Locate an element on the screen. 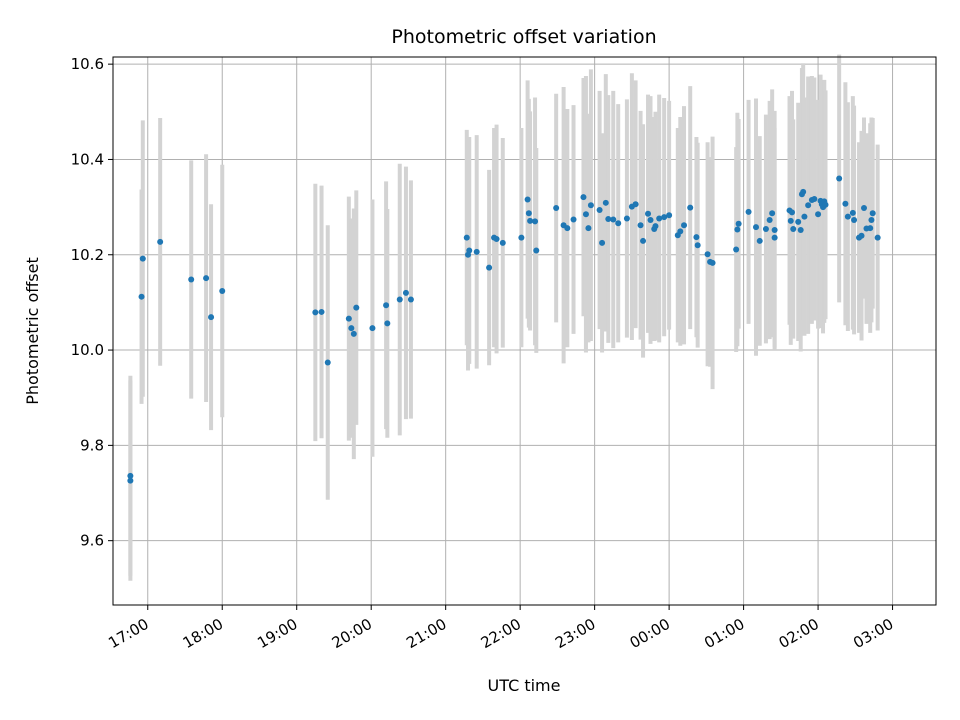 The height and width of the screenshot is (720, 960). x-tick-label: 21:00 is located at coordinates (426, 633).